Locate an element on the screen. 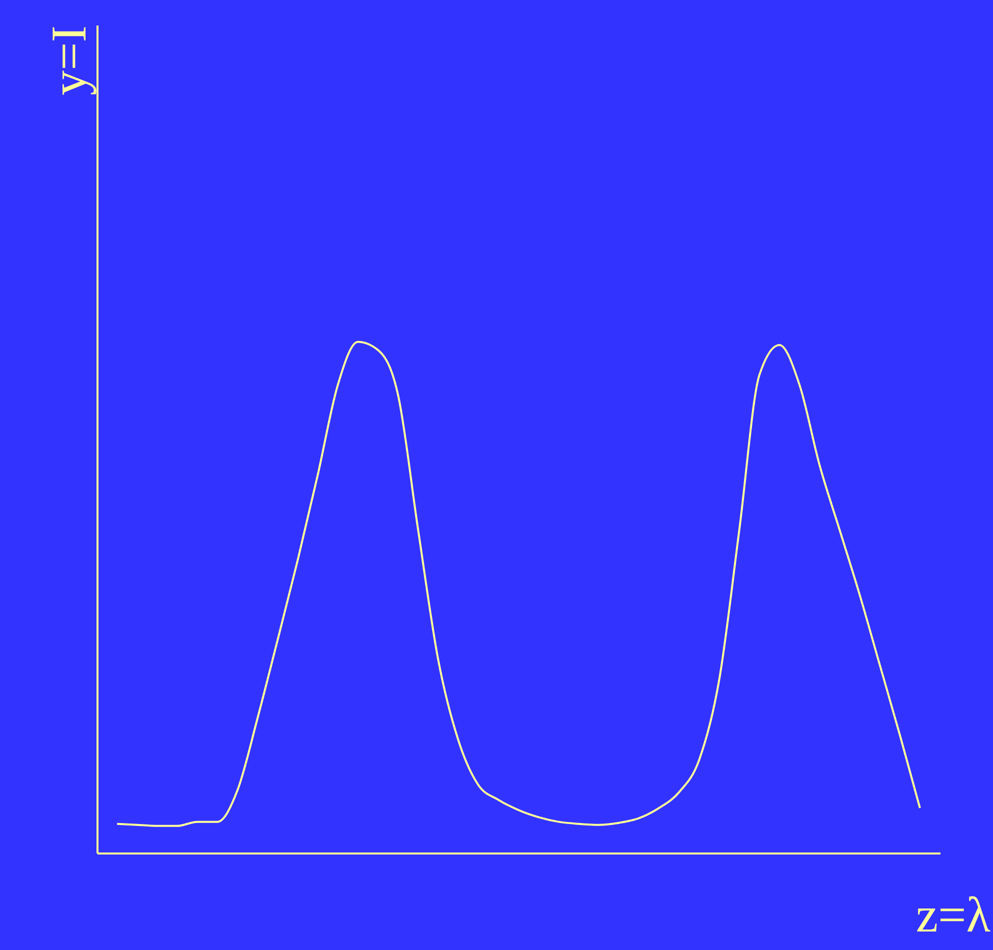 This screenshot has width=993, height=950. y-axis-title: y=I is located at coordinates (68, 61).